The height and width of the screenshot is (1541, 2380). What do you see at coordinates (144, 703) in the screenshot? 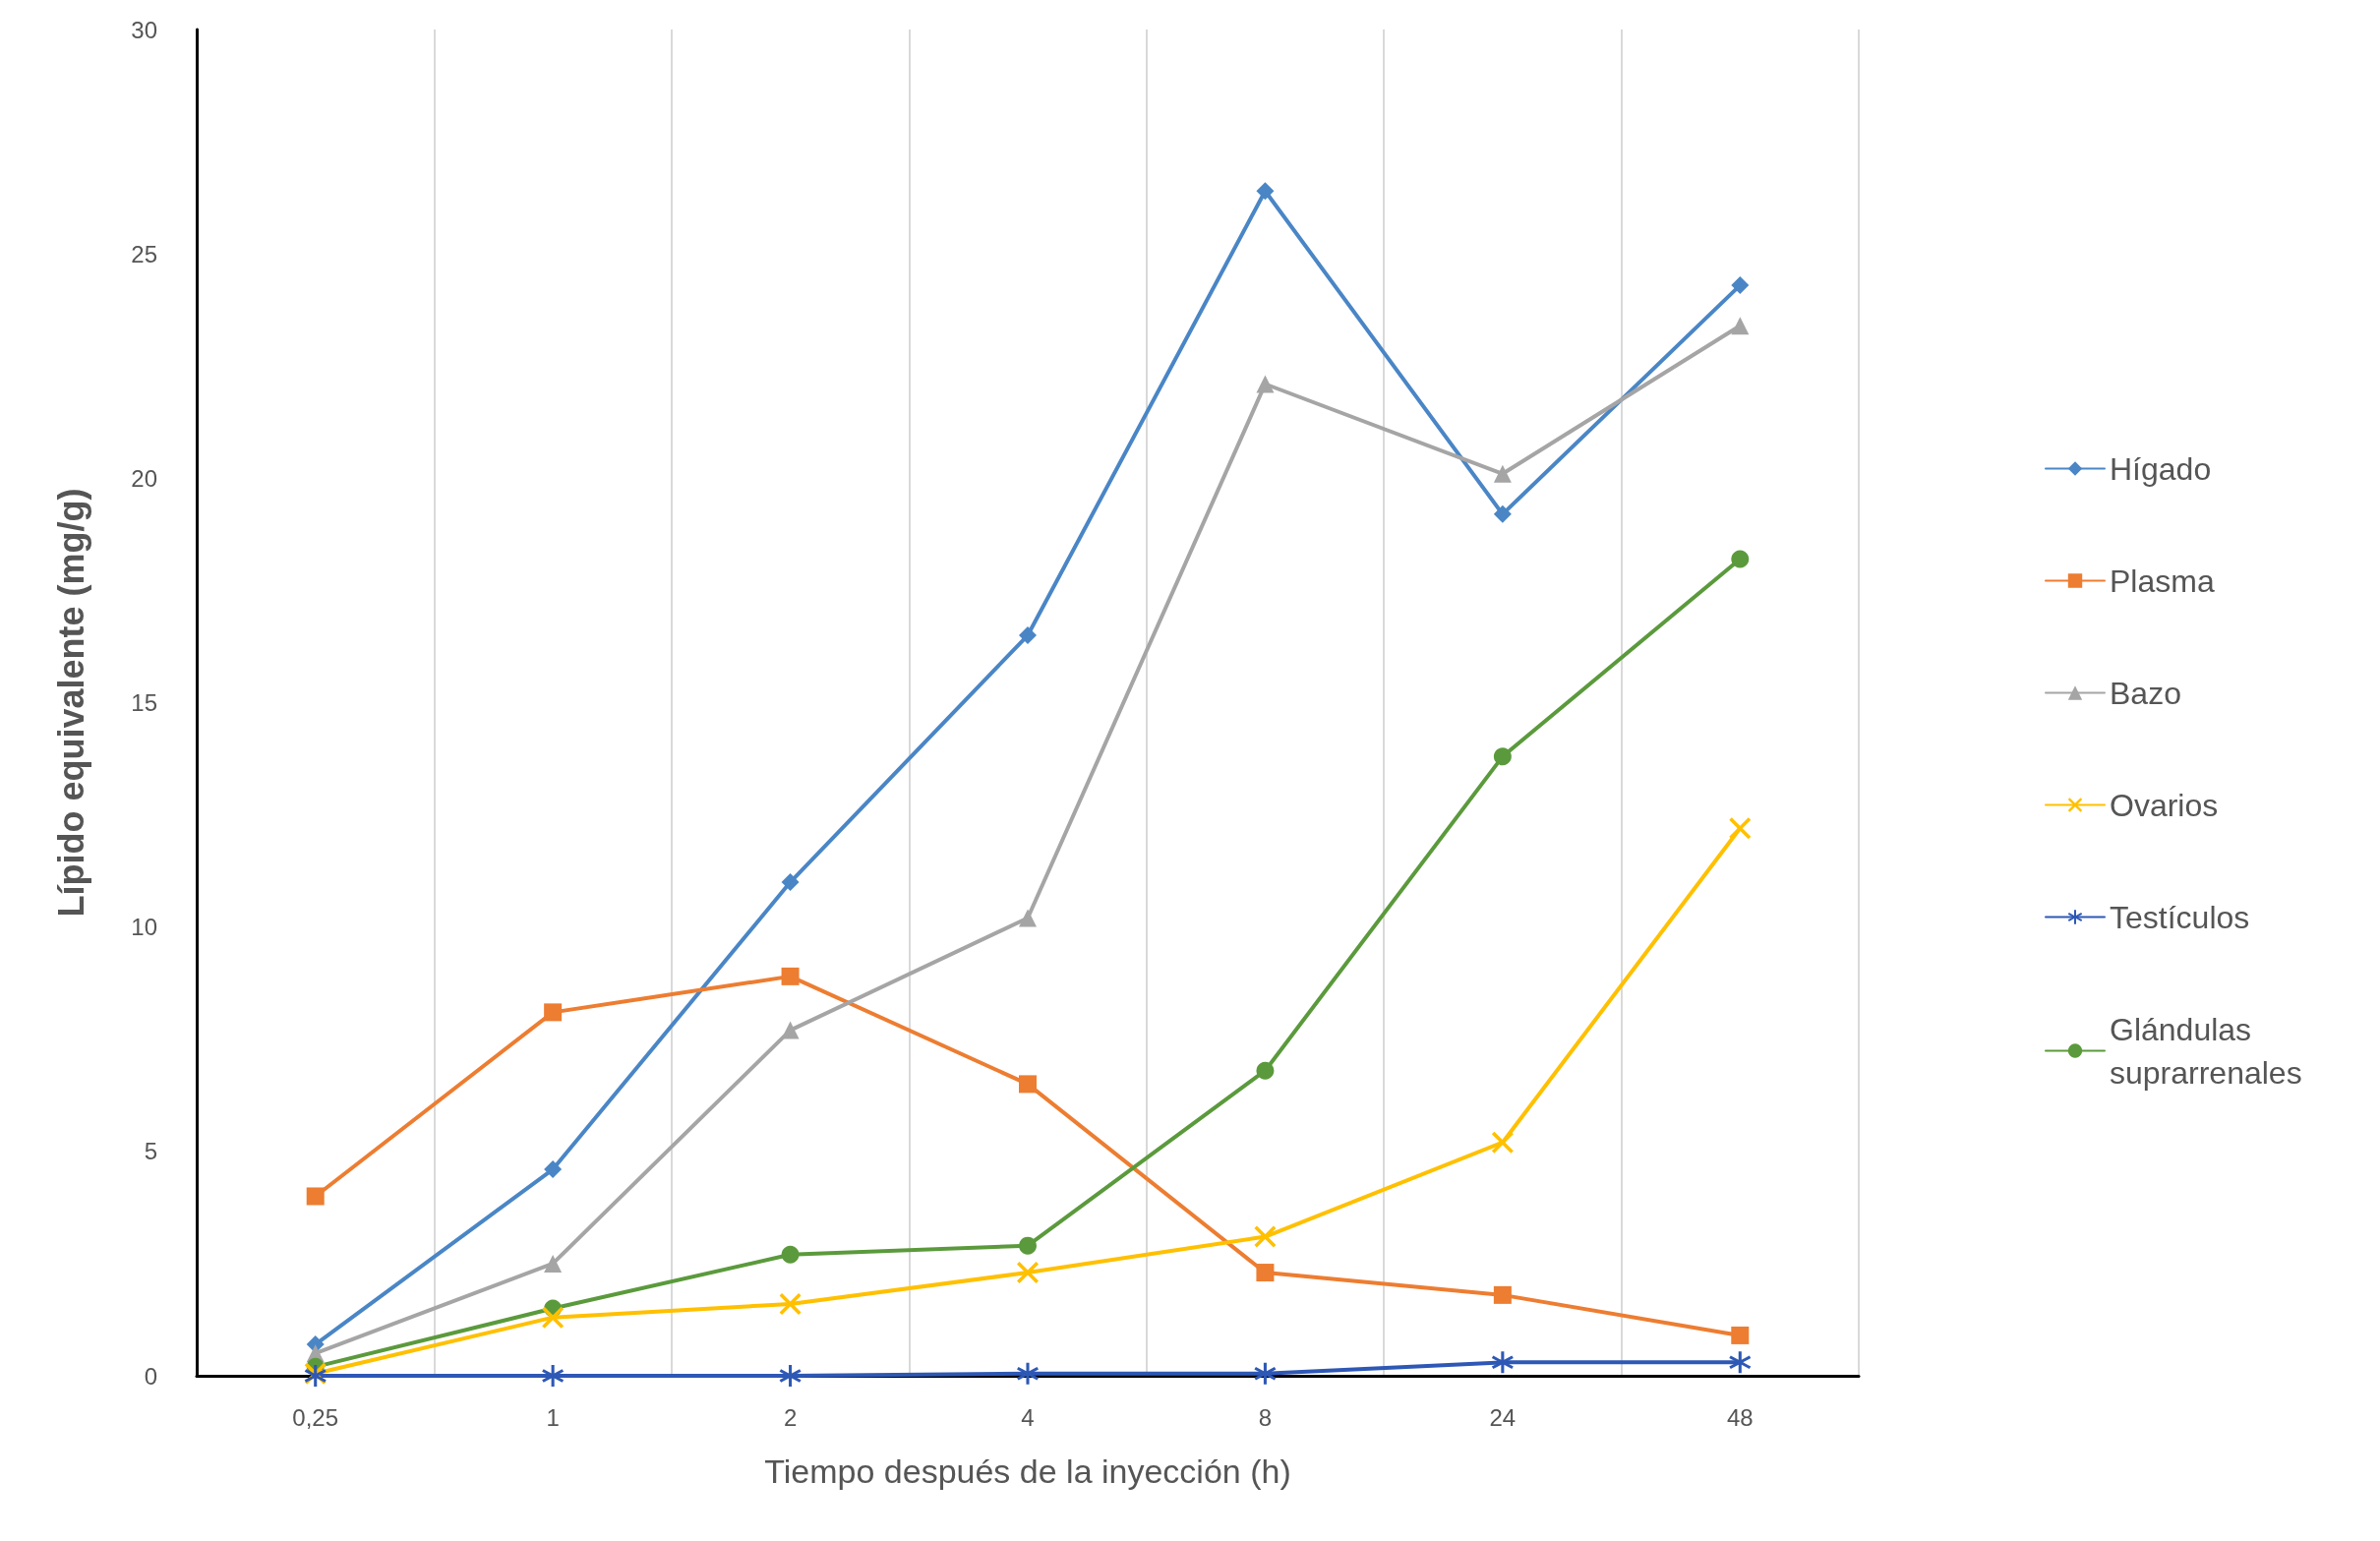
I see `y-tick-label: 15` at bounding box center [144, 703].